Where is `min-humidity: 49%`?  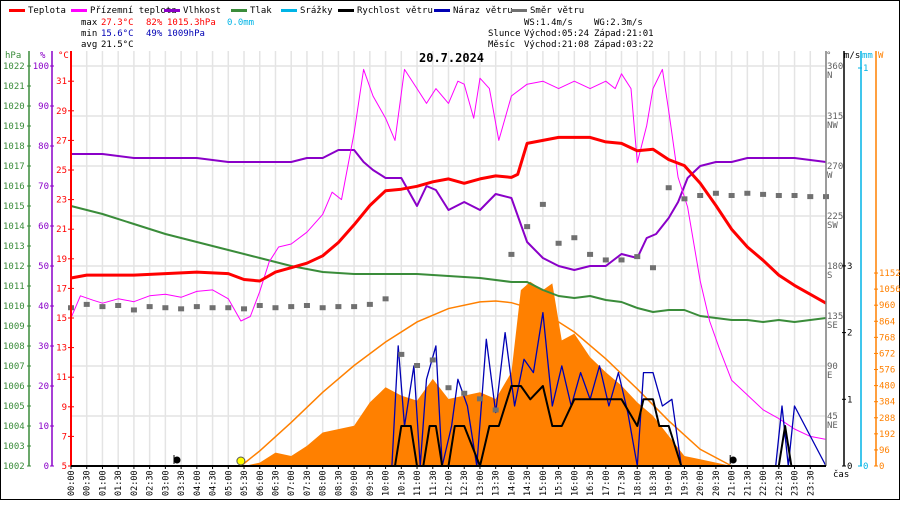 min-humidity: 49% is located at coordinates (154, 34).